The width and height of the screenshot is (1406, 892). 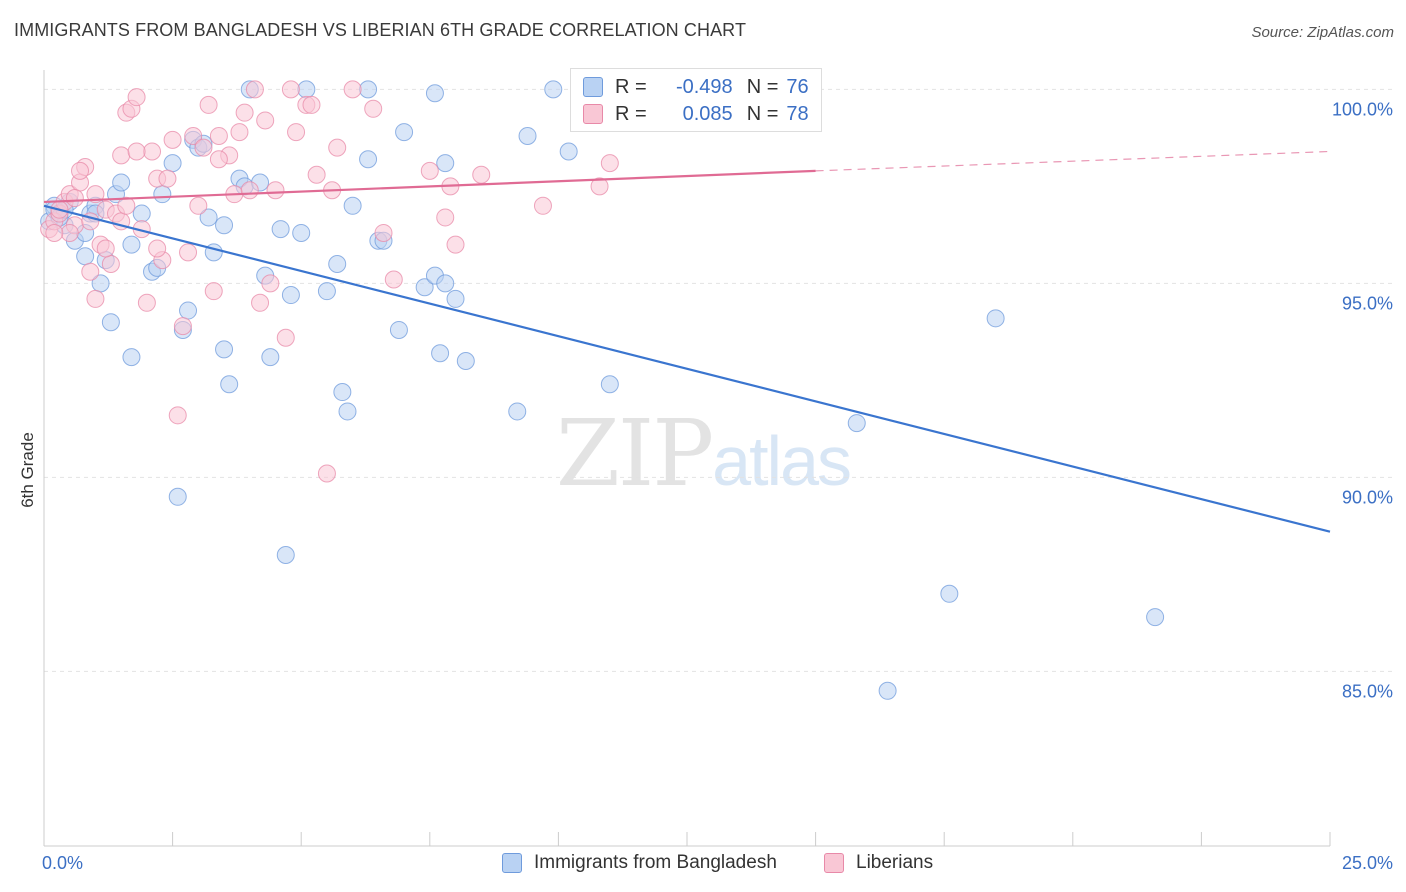 I want to click on n-value: 76, so click(x=797, y=86).